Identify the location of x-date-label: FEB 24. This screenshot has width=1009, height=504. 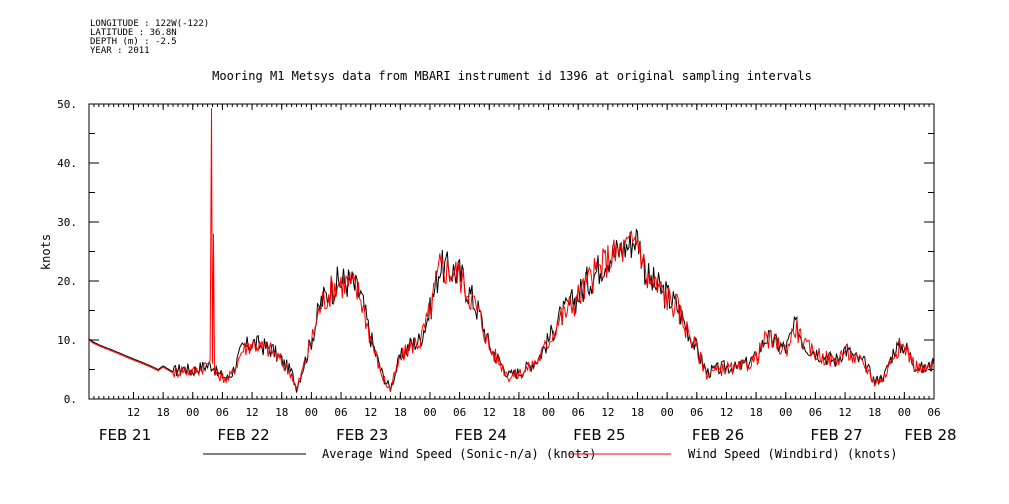
(481, 435).